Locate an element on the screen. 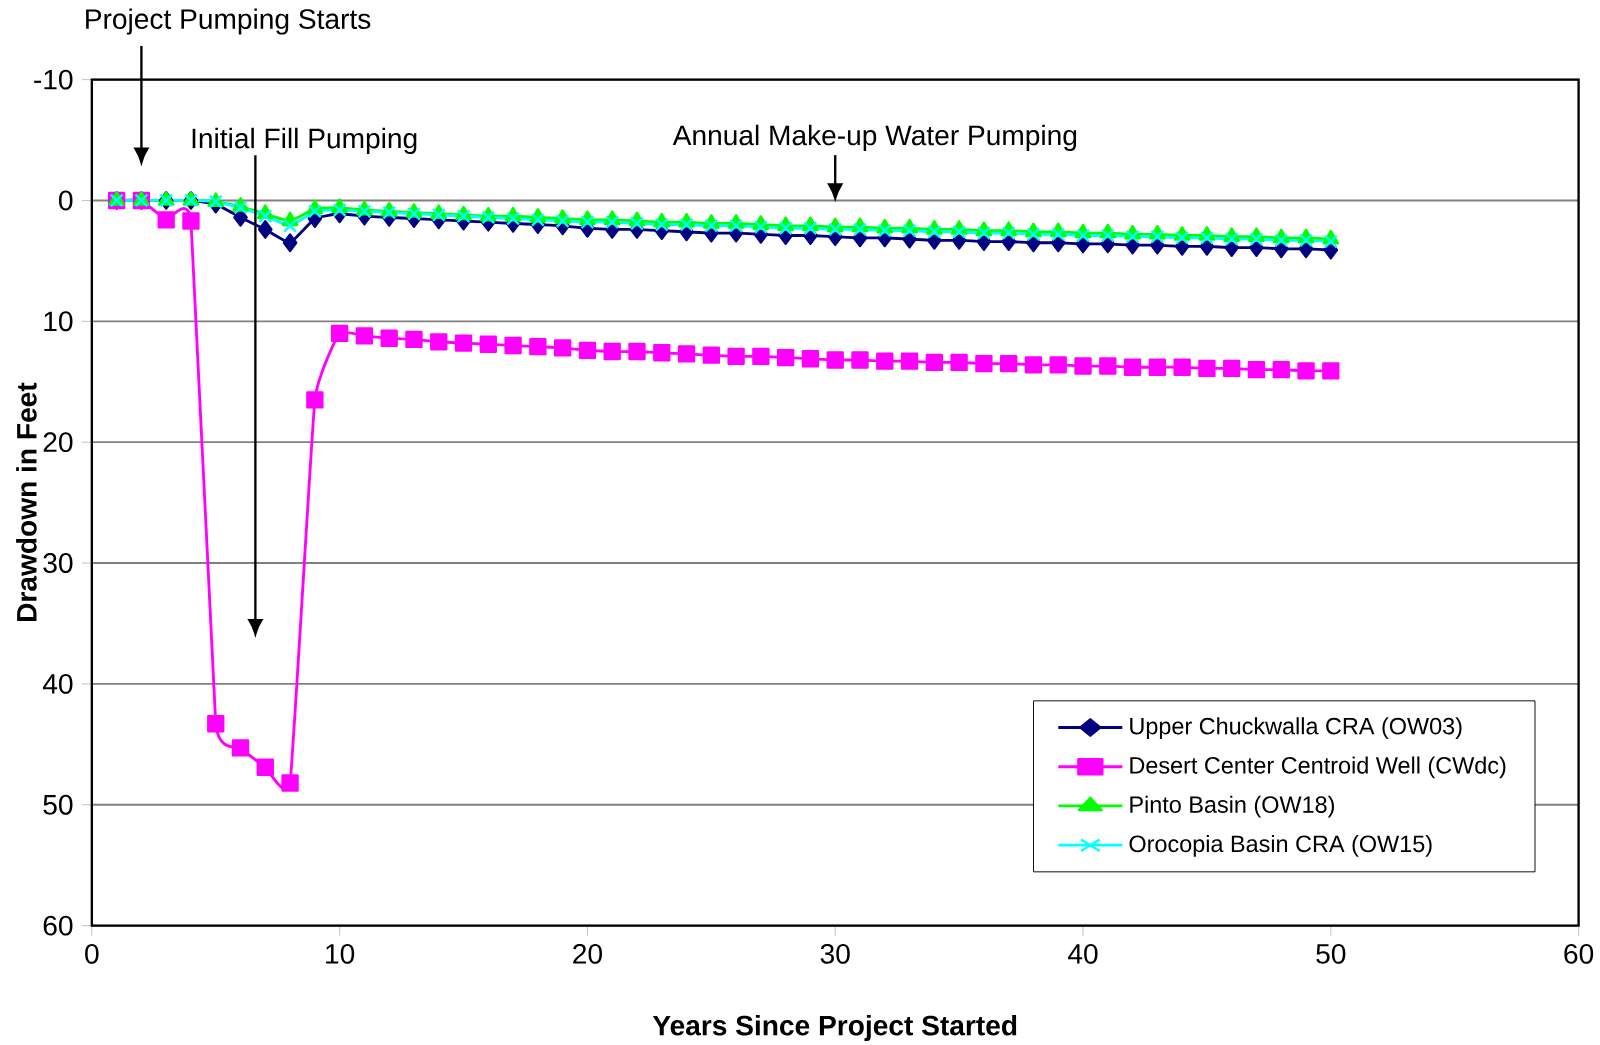 The image size is (1600, 1045). y-tick-label: -10 is located at coordinates (53, 79).